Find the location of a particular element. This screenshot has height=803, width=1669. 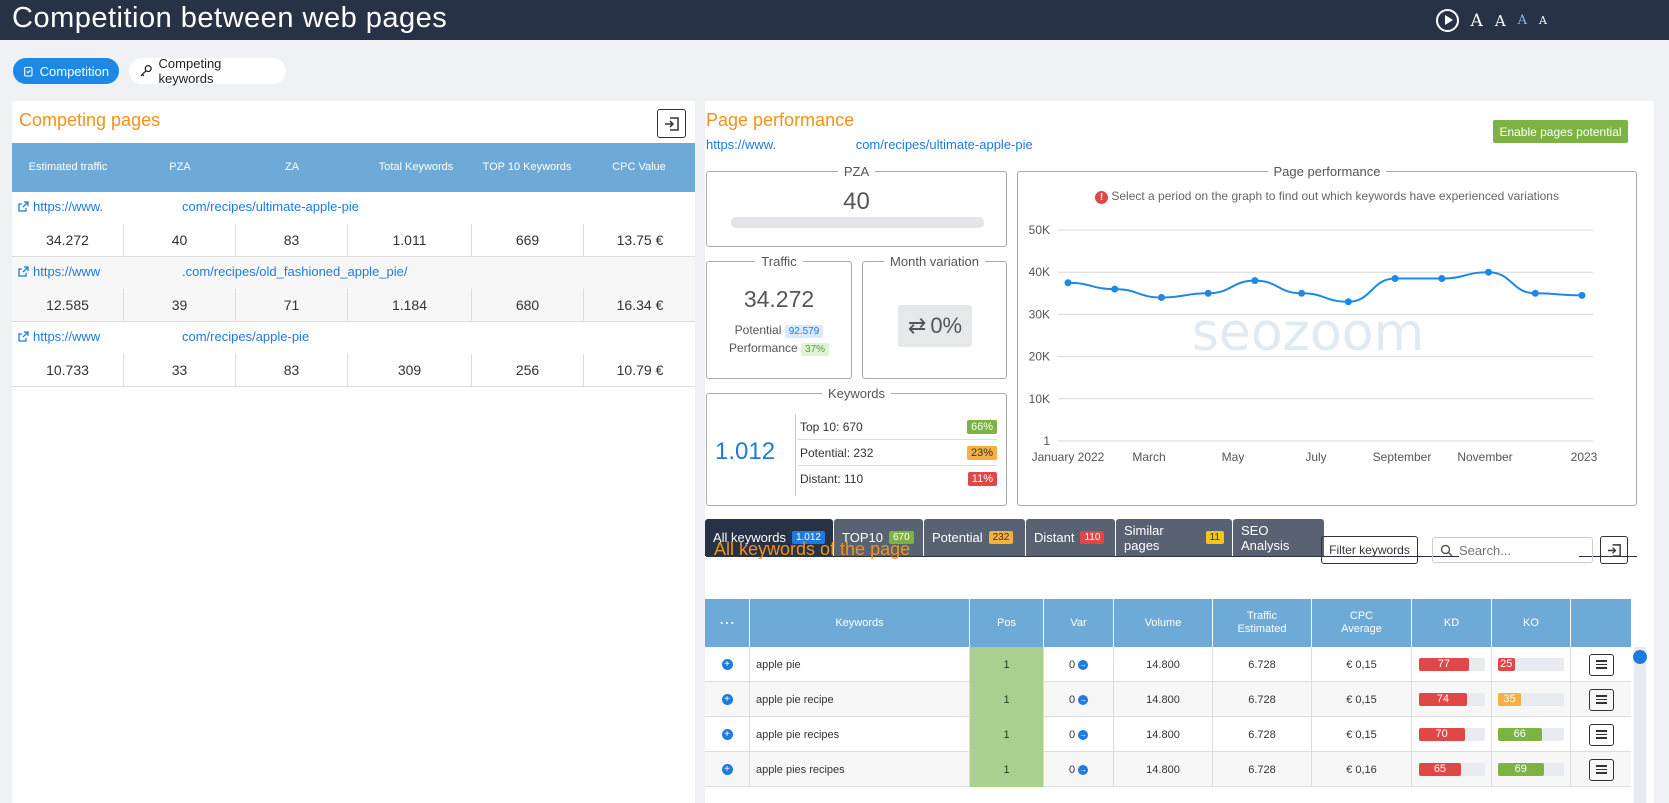

y-tick-label: 30K is located at coordinates (1039, 314).